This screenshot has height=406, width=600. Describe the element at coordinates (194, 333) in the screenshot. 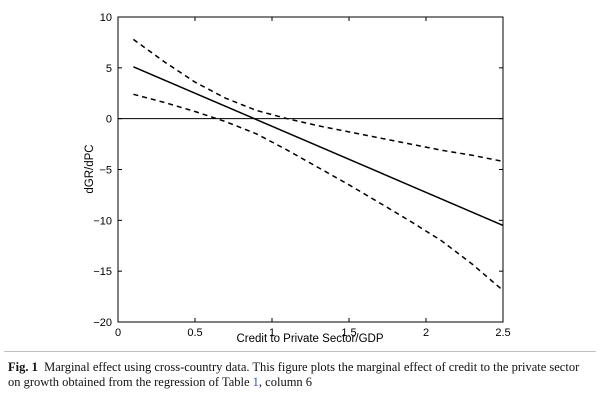

I see `x-tick-label: 0.5` at that location.